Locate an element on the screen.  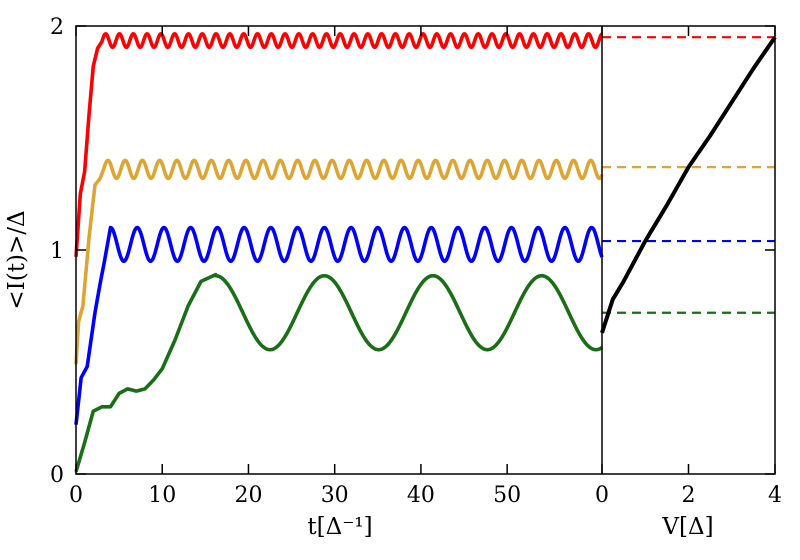
x-axis-label-voltage: V[Δ] is located at coordinates (687, 527).